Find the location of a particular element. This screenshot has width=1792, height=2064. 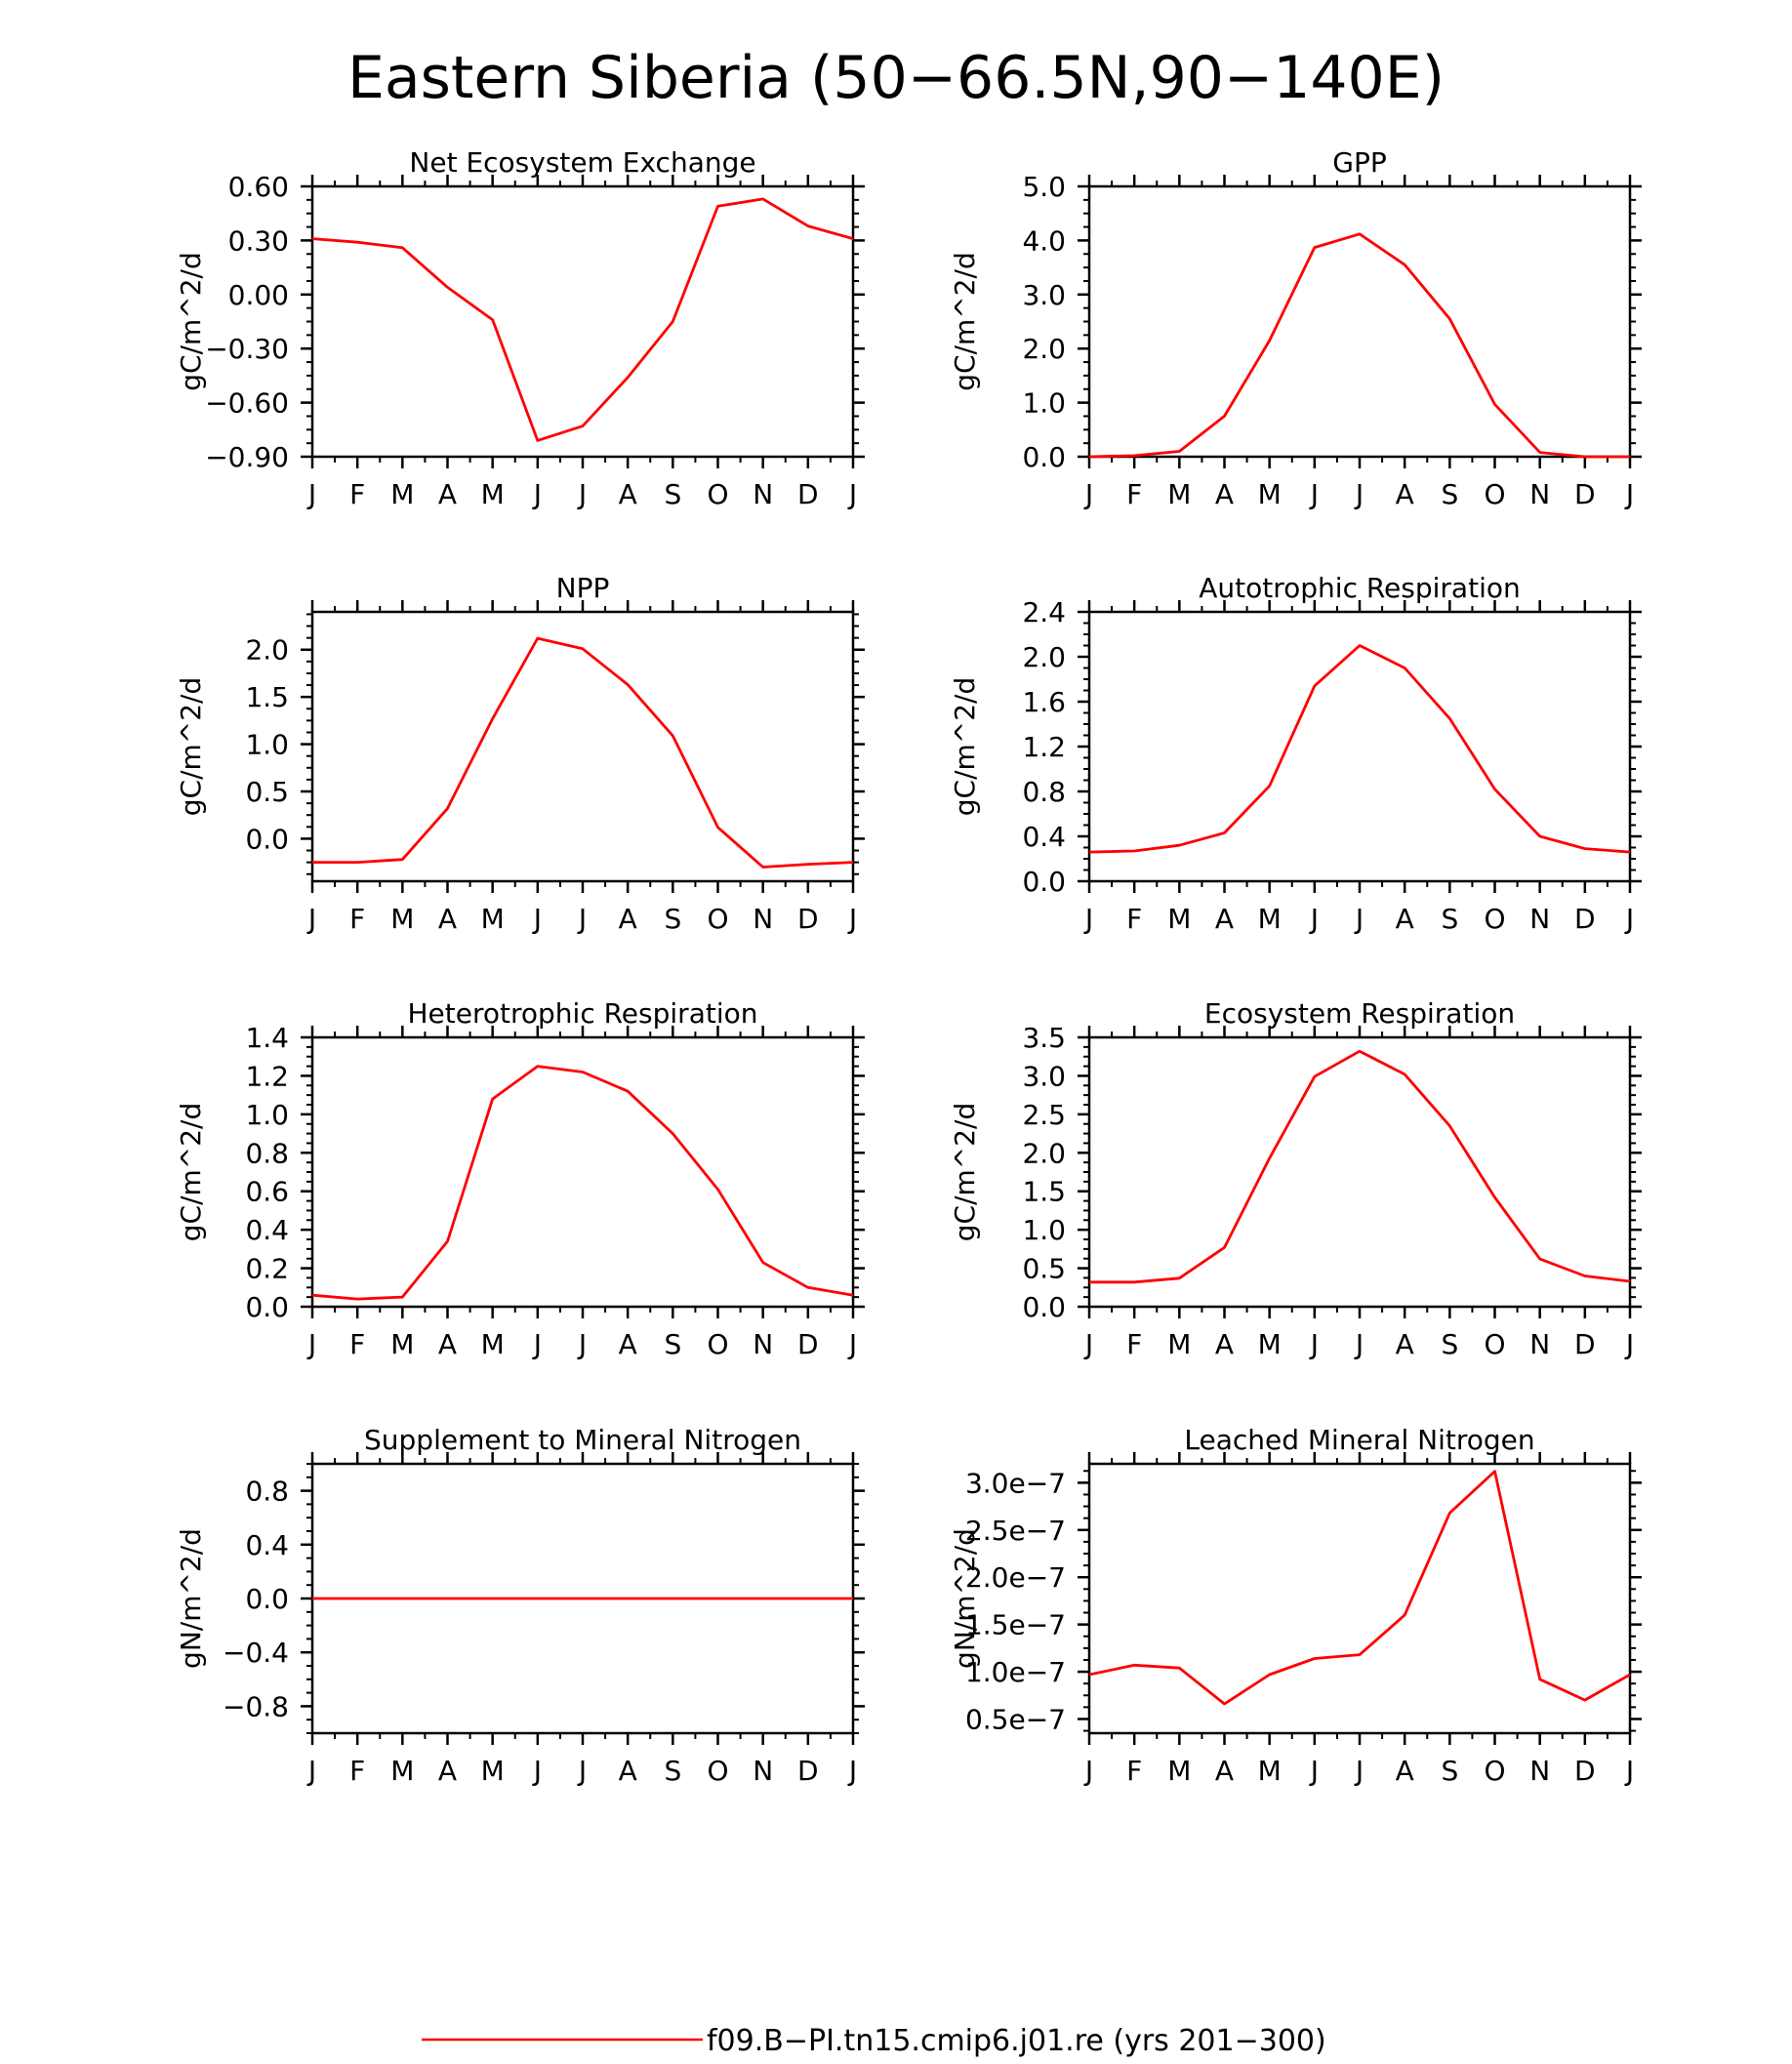

panel-title: GPP is located at coordinates (1359, 162).